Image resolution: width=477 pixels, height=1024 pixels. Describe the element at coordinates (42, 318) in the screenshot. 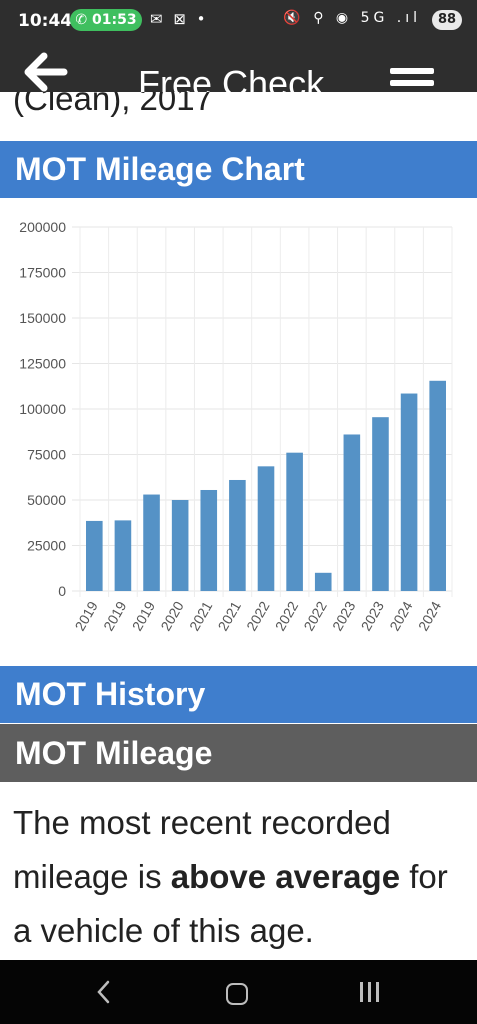

I see `y-tick-label: 150000` at that location.